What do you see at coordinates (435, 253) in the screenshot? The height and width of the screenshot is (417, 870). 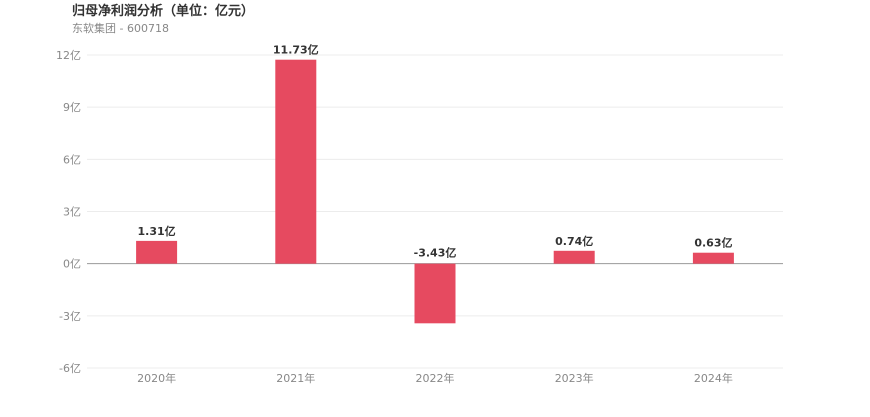 I see `bar-data-label: -3.43亿` at bounding box center [435, 253].